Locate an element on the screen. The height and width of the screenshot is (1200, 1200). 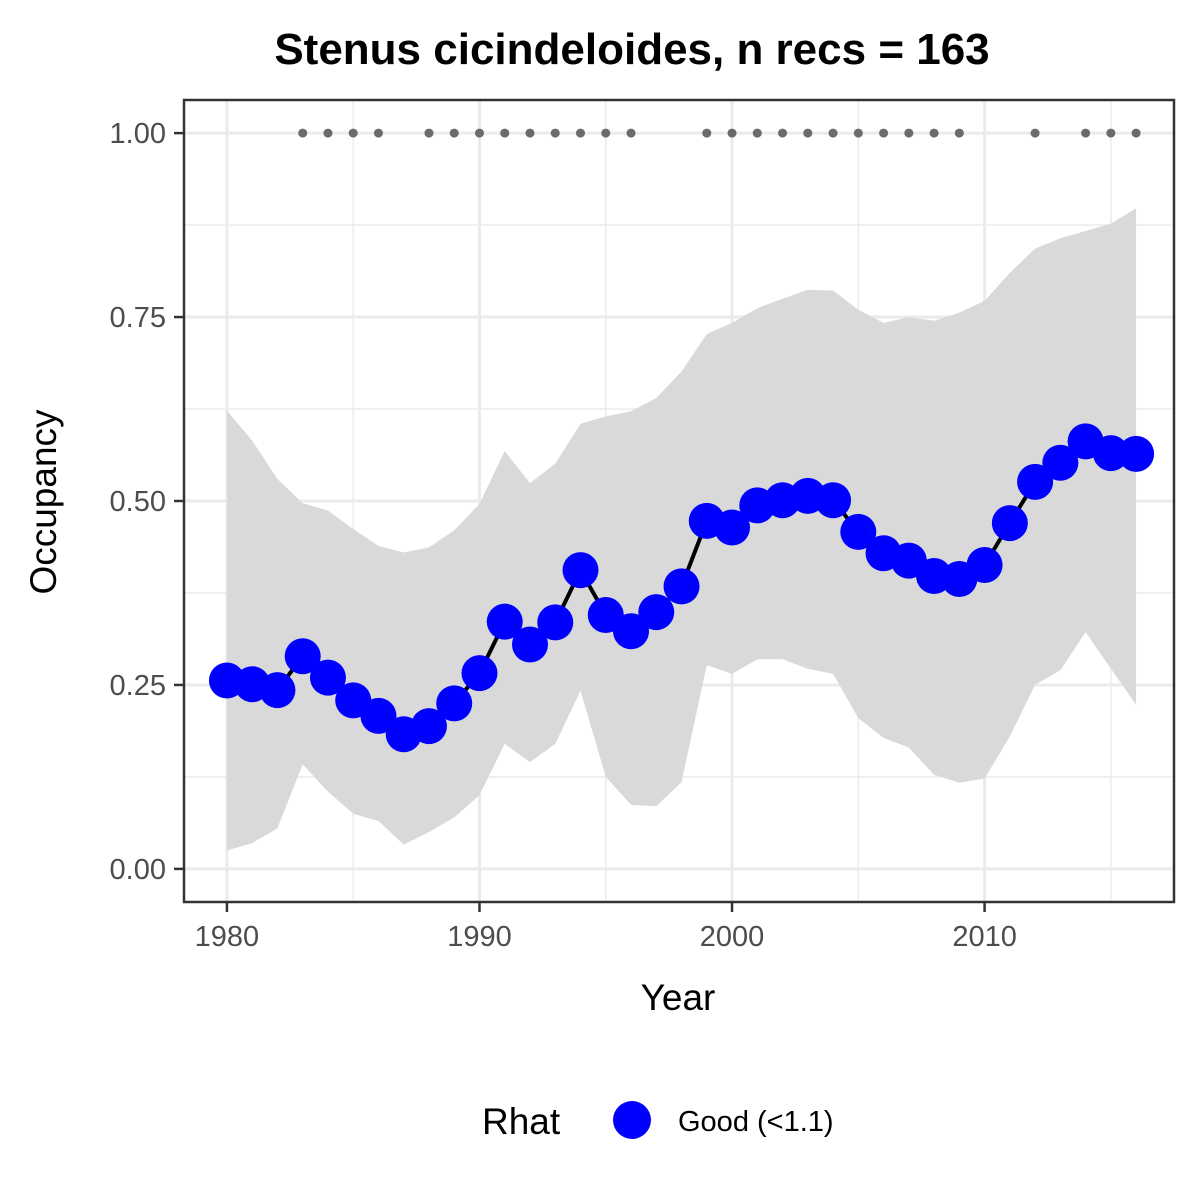
y-axis: 0.00 0.25 0.50 0.75 1.00 is located at coordinates (147, 502).